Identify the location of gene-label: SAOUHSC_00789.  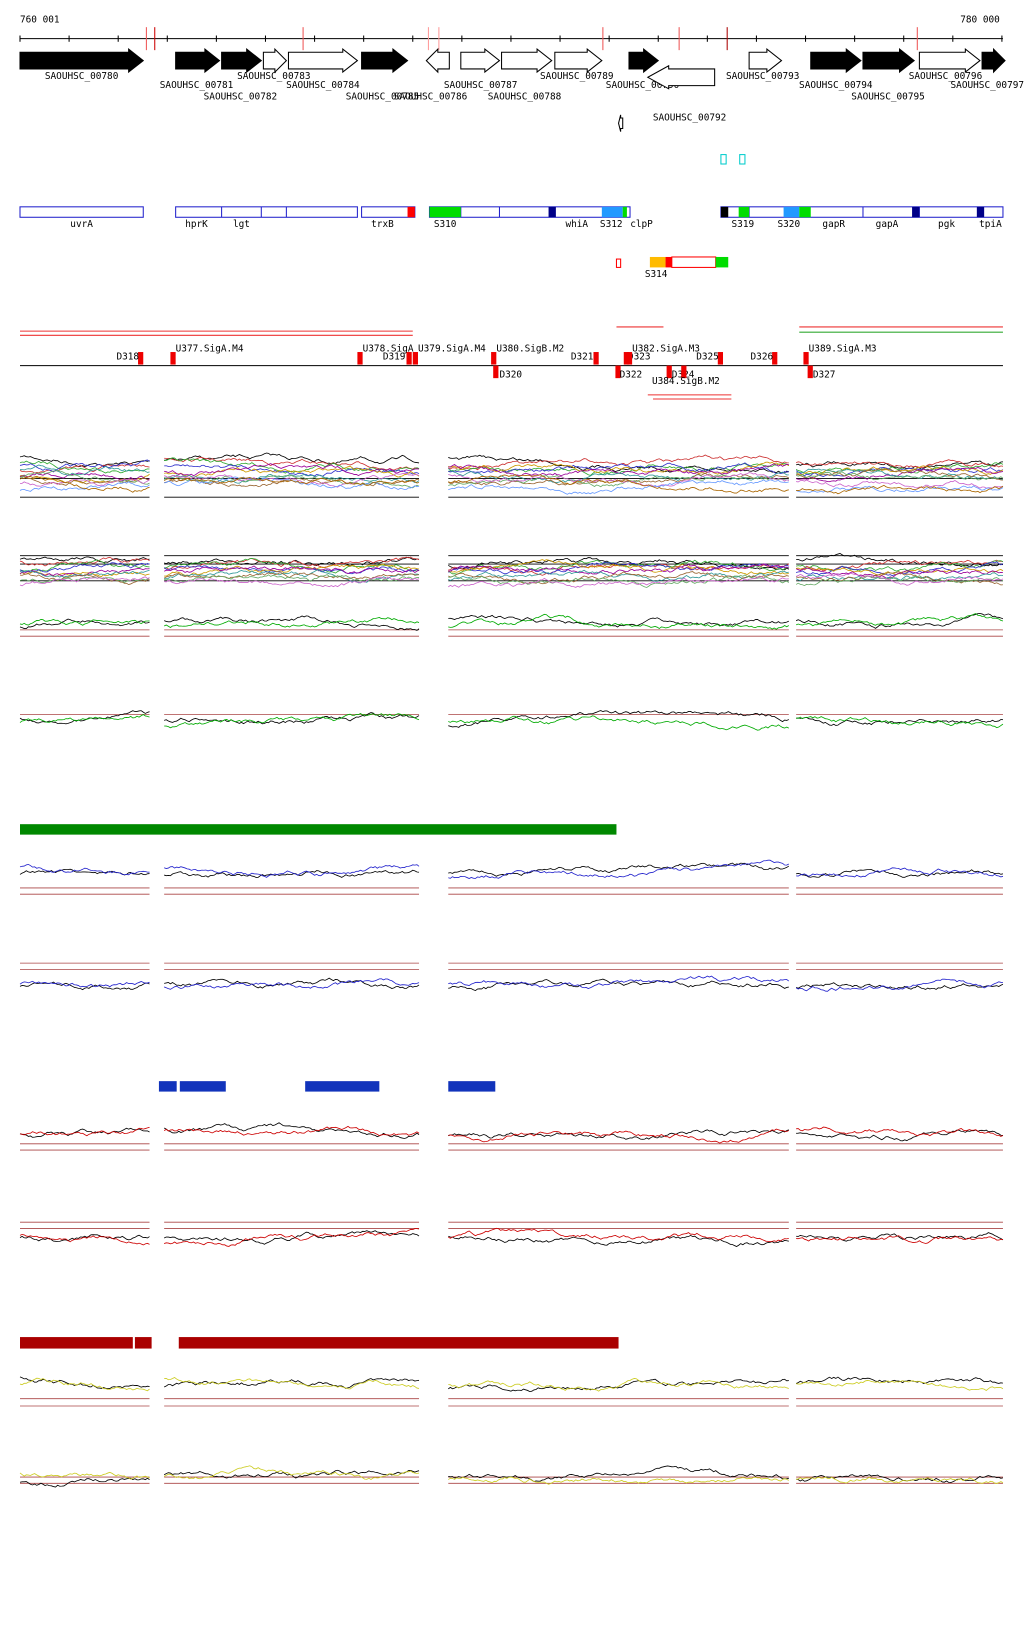
(577, 76).